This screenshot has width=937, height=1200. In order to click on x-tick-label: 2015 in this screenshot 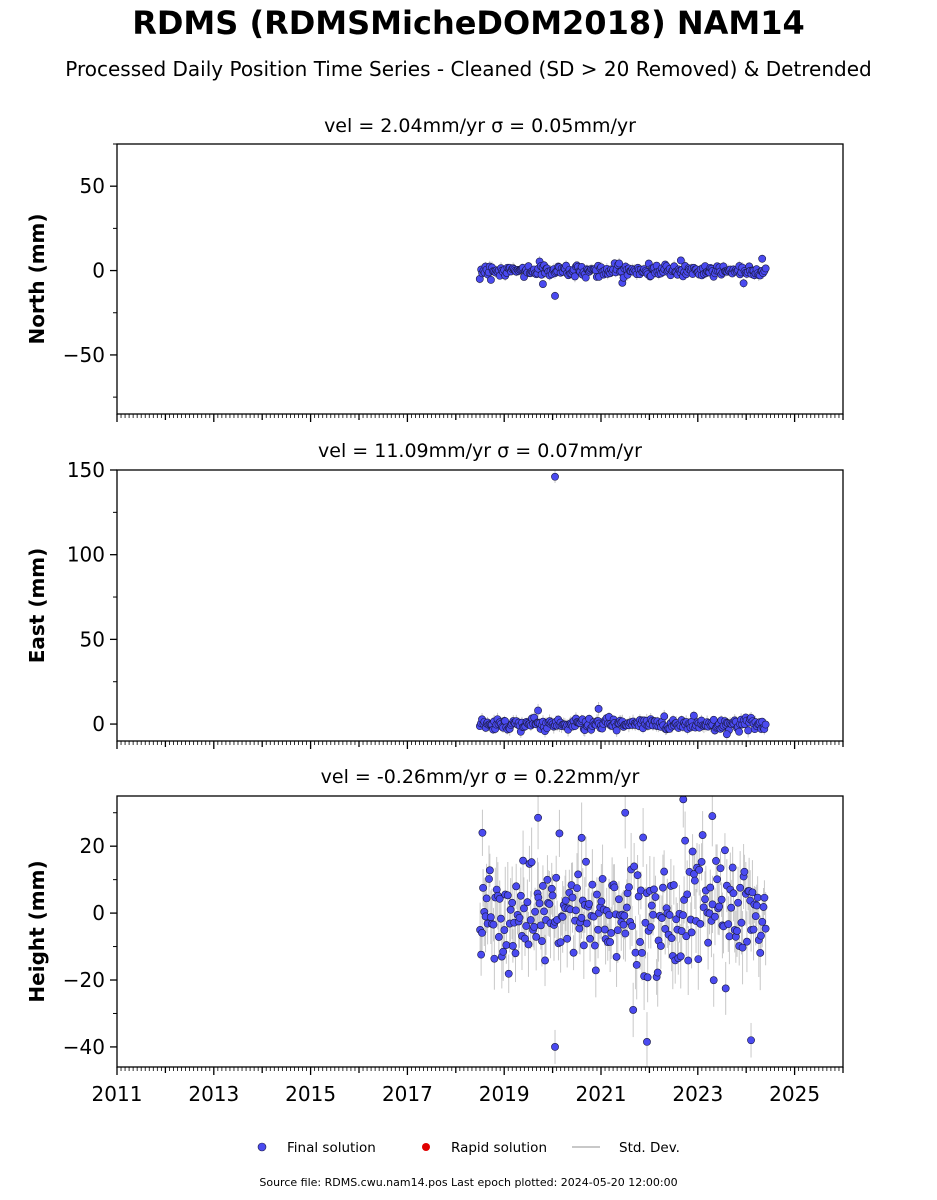, I will do `click(310, 1094)`.